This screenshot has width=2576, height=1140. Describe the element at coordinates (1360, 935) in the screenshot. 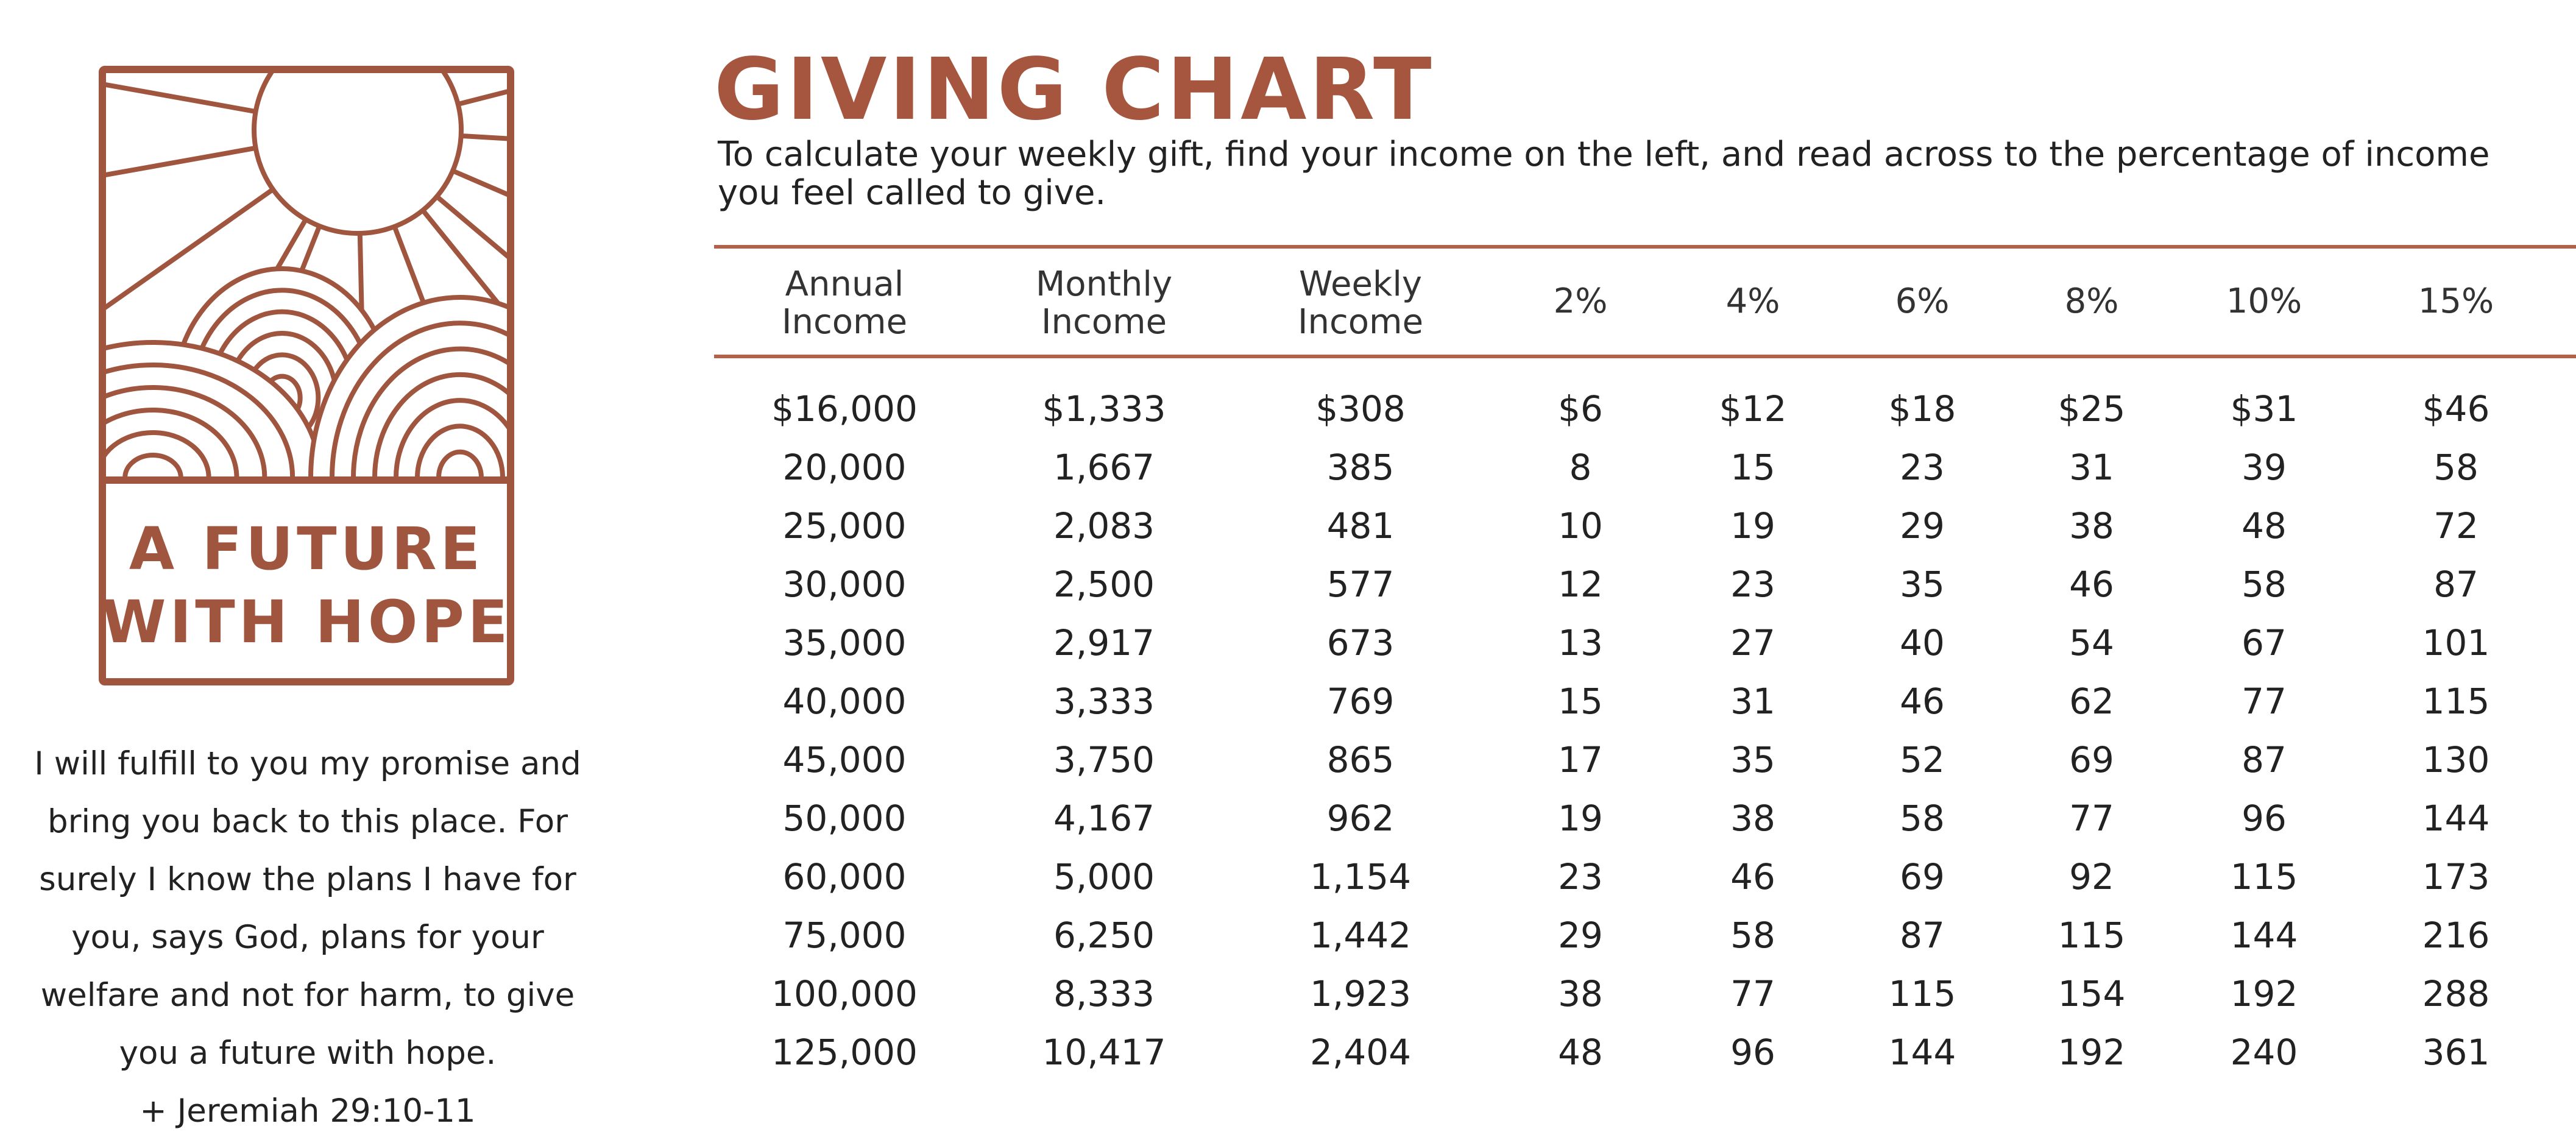

I see `table-cell: 1,442` at that location.